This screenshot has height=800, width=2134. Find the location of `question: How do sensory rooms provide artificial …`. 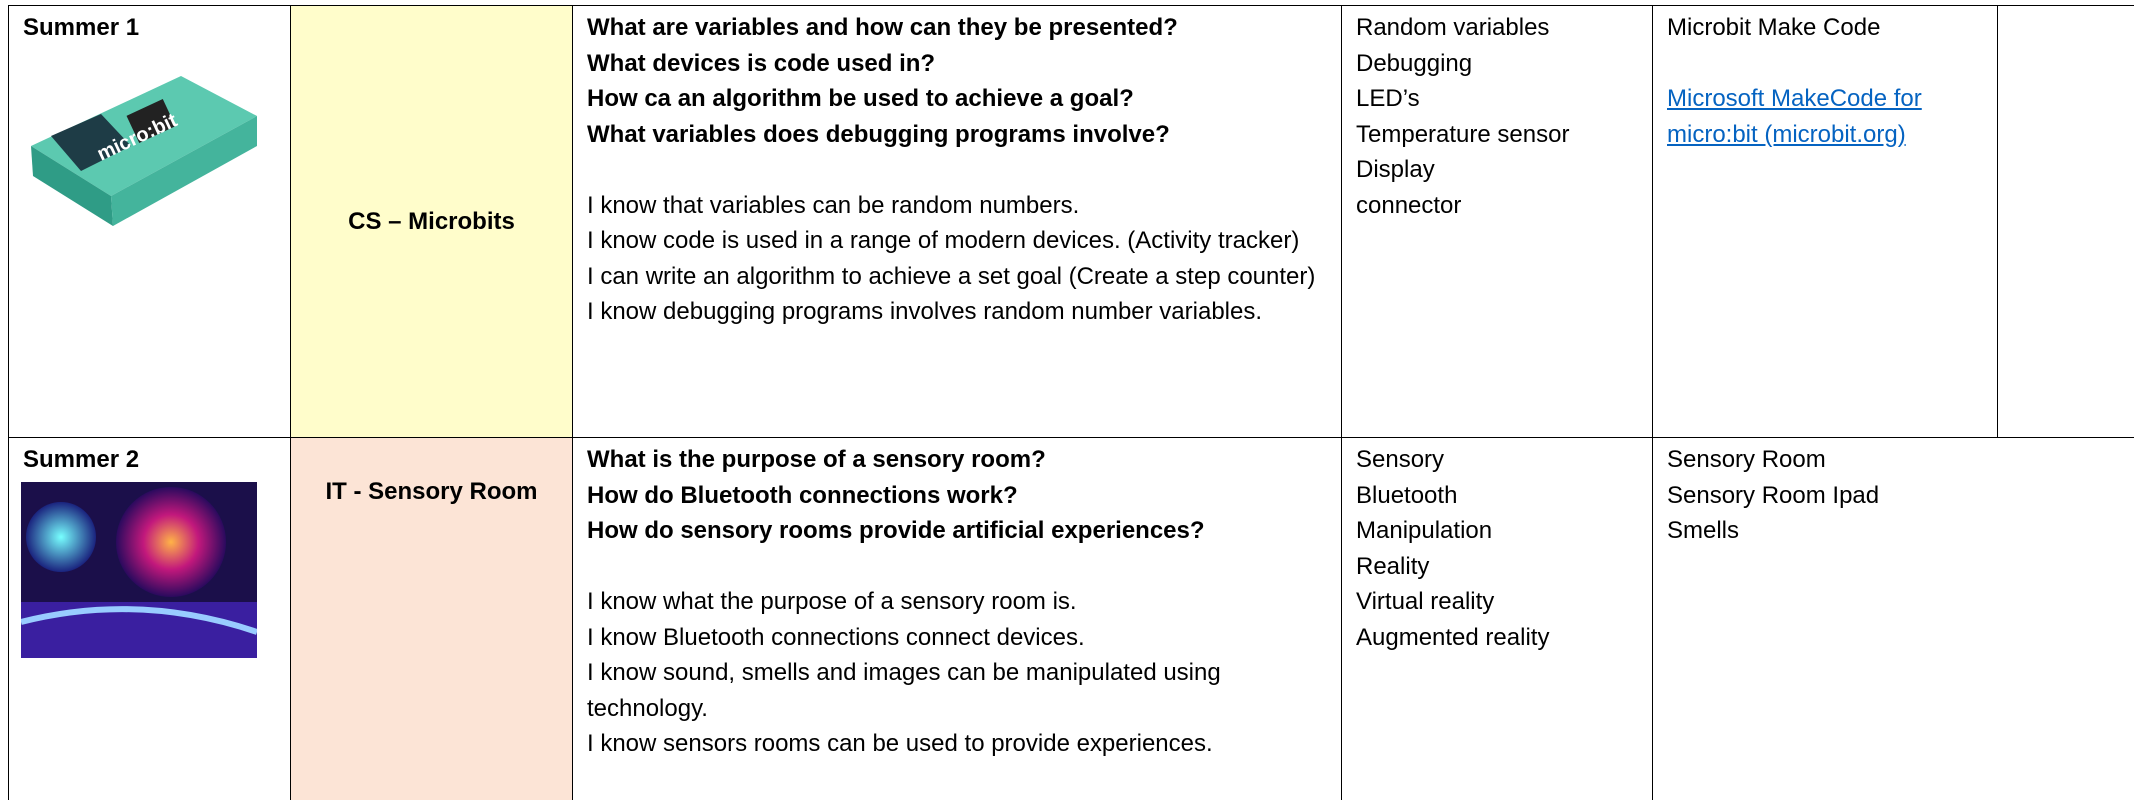

question: How do sensory rooms provide artificial … is located at coordinates (896, 530).